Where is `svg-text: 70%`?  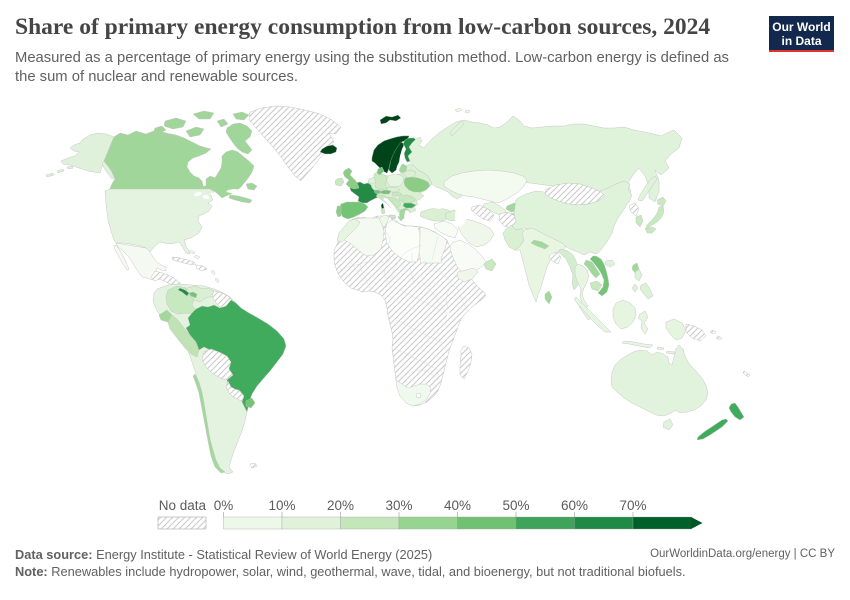 svg-text: 70% is located at coordinates (632, 505).